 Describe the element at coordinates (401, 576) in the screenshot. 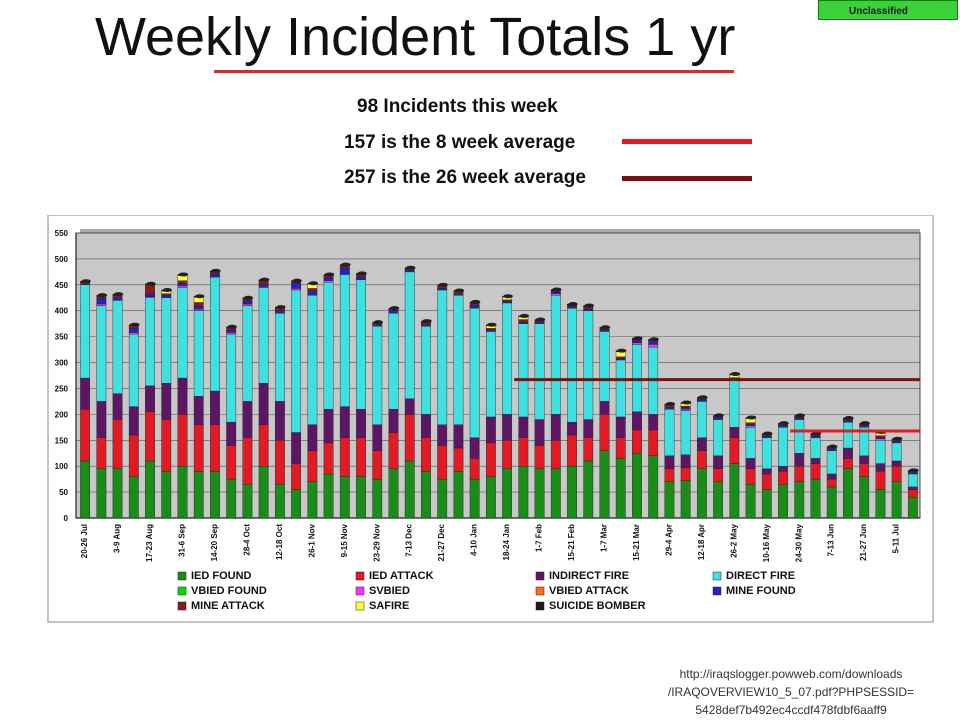

I see `legend-label: IED ATTACK` at that location.